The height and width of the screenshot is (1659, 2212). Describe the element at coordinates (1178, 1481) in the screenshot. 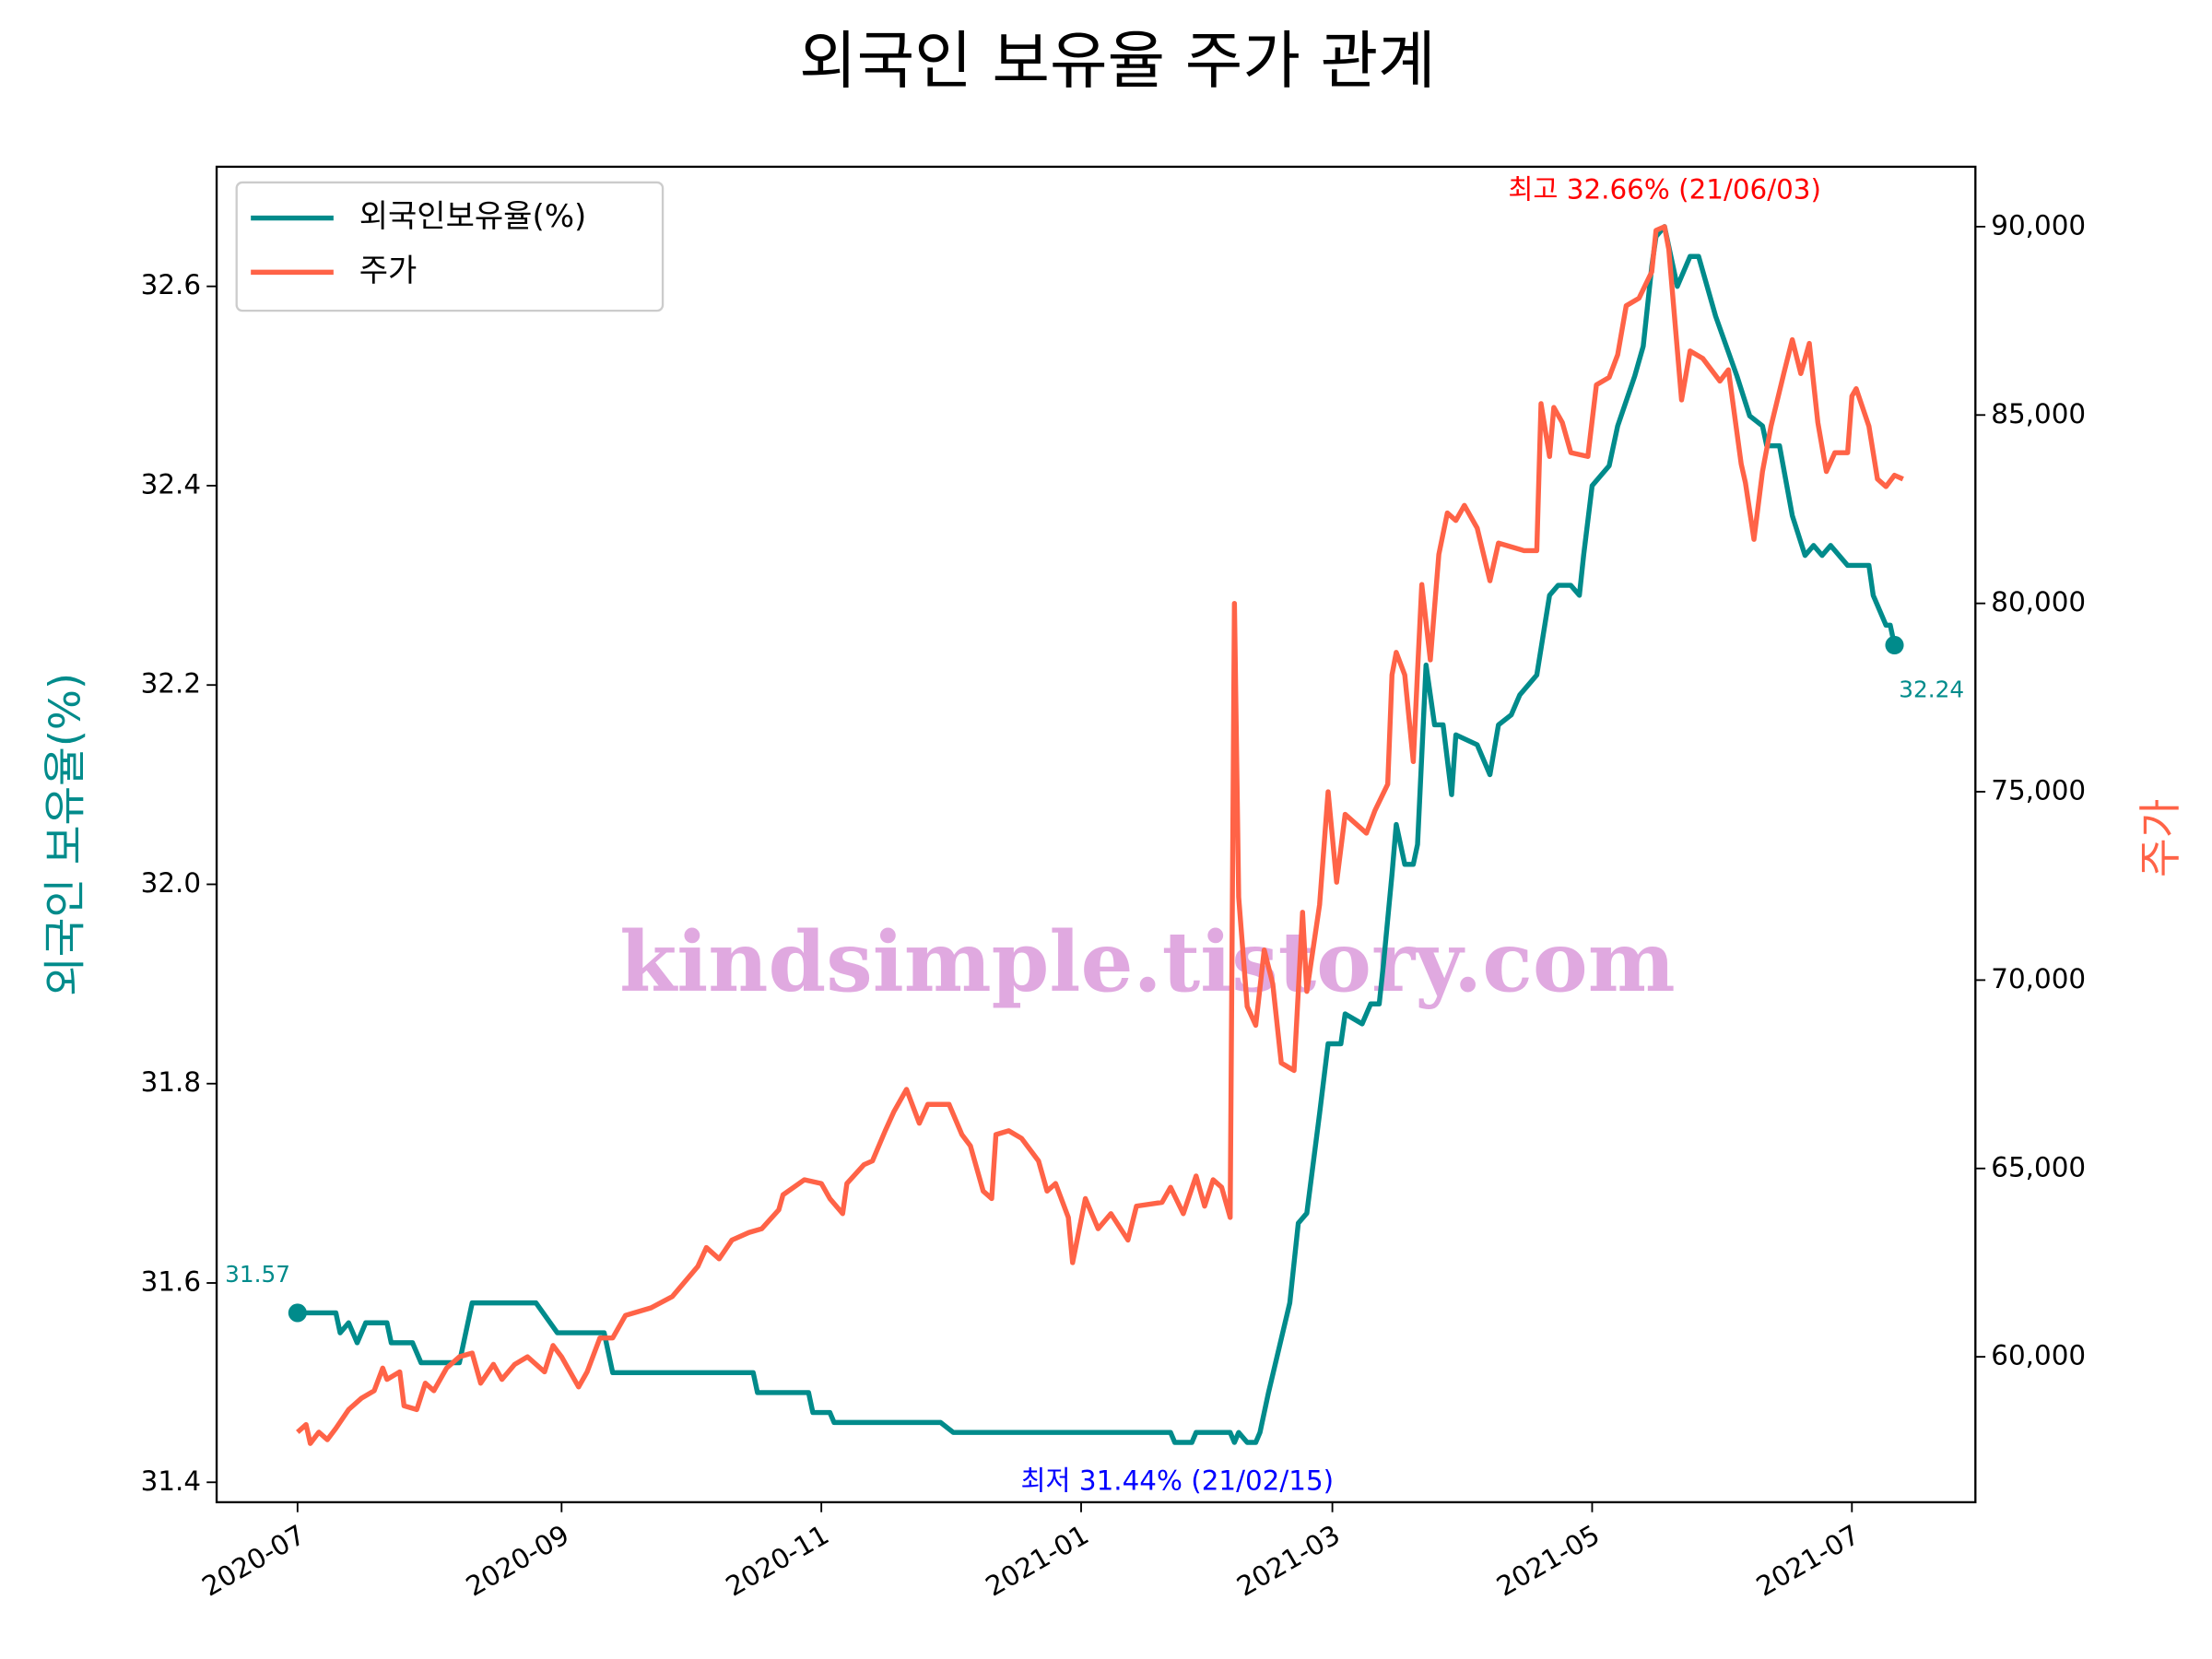

I see `annotation: 최저 31.44% (21/02/15)` at that location.